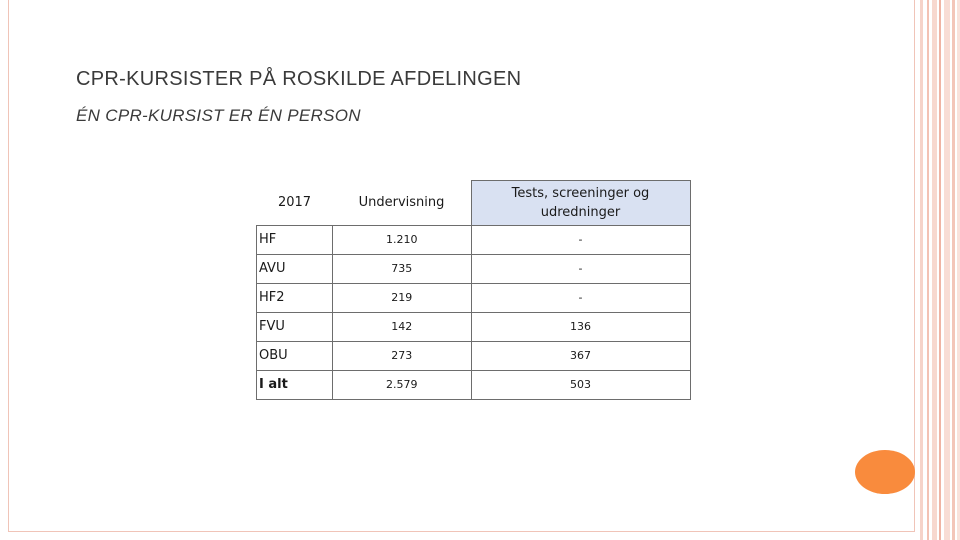 This screenshot has height=540, width=960. What do you see at coordinates (402, 355) in the screenshot?
I see `cell-undervisning: 273` at bounding box center [402, 355].